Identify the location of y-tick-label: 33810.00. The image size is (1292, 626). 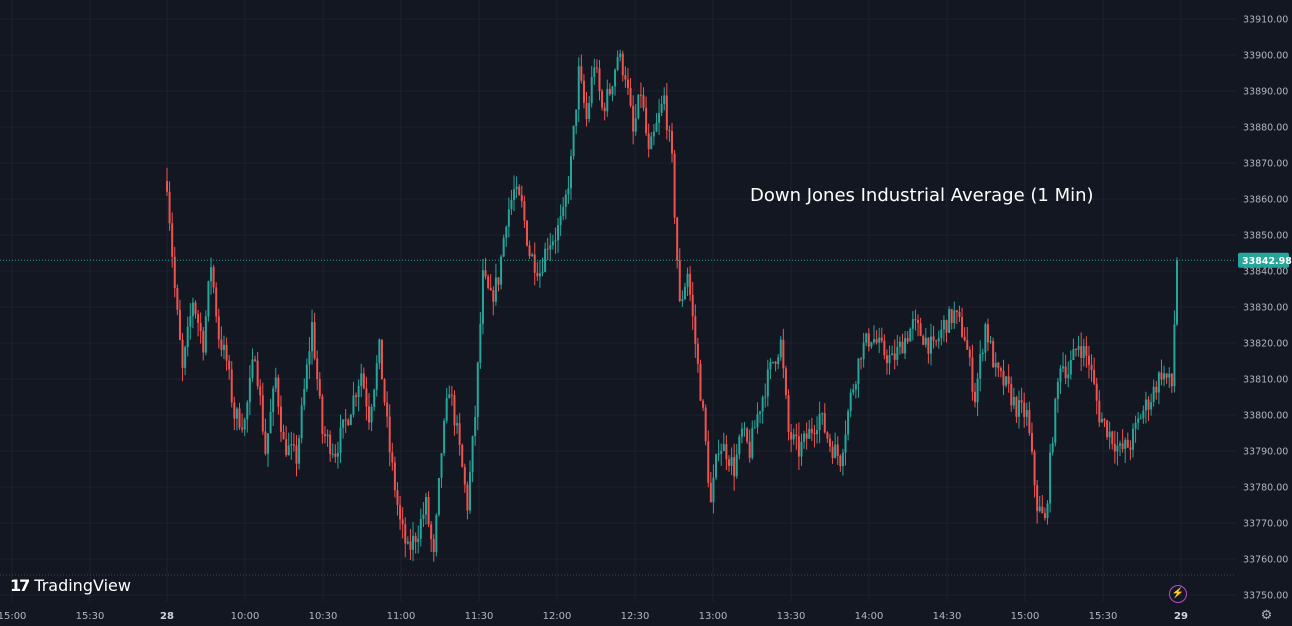
(1265, 380).